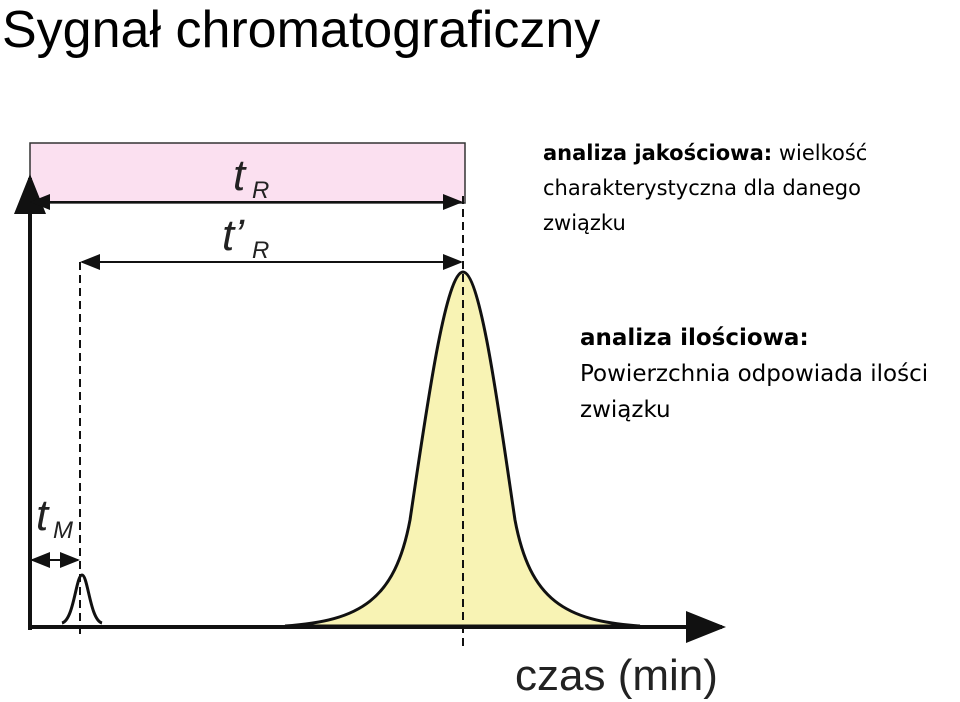  Describe the element at coordinates (694, 338) in the screenshot. I see `note-heading: analiza ilościowa:` at that location.